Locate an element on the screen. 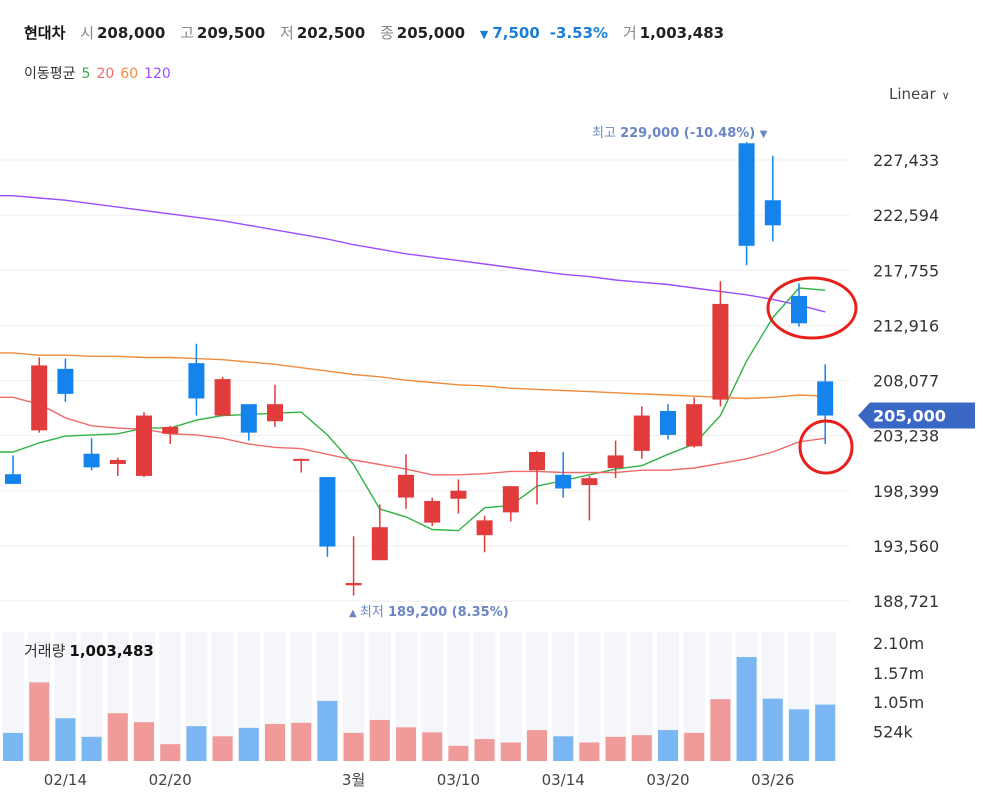  close-value: 205,000 is located at coordinates (431, 33).